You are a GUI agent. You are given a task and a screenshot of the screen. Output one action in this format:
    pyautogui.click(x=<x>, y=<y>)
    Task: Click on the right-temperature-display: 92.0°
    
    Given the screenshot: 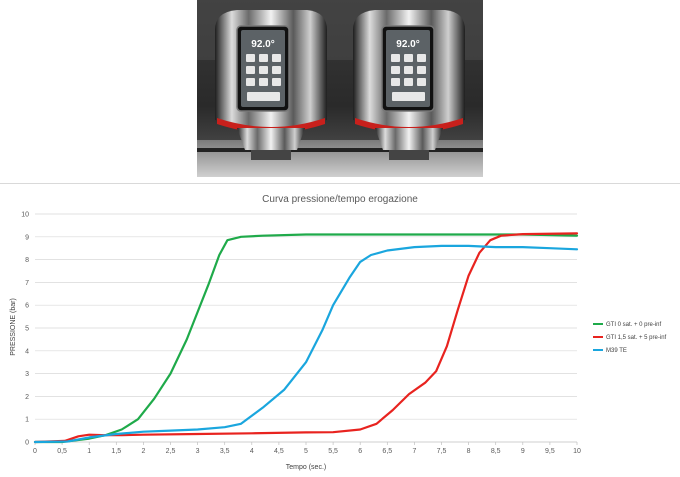 What is the action you would take?
    pyautogui.click(x=407, y=44)
    